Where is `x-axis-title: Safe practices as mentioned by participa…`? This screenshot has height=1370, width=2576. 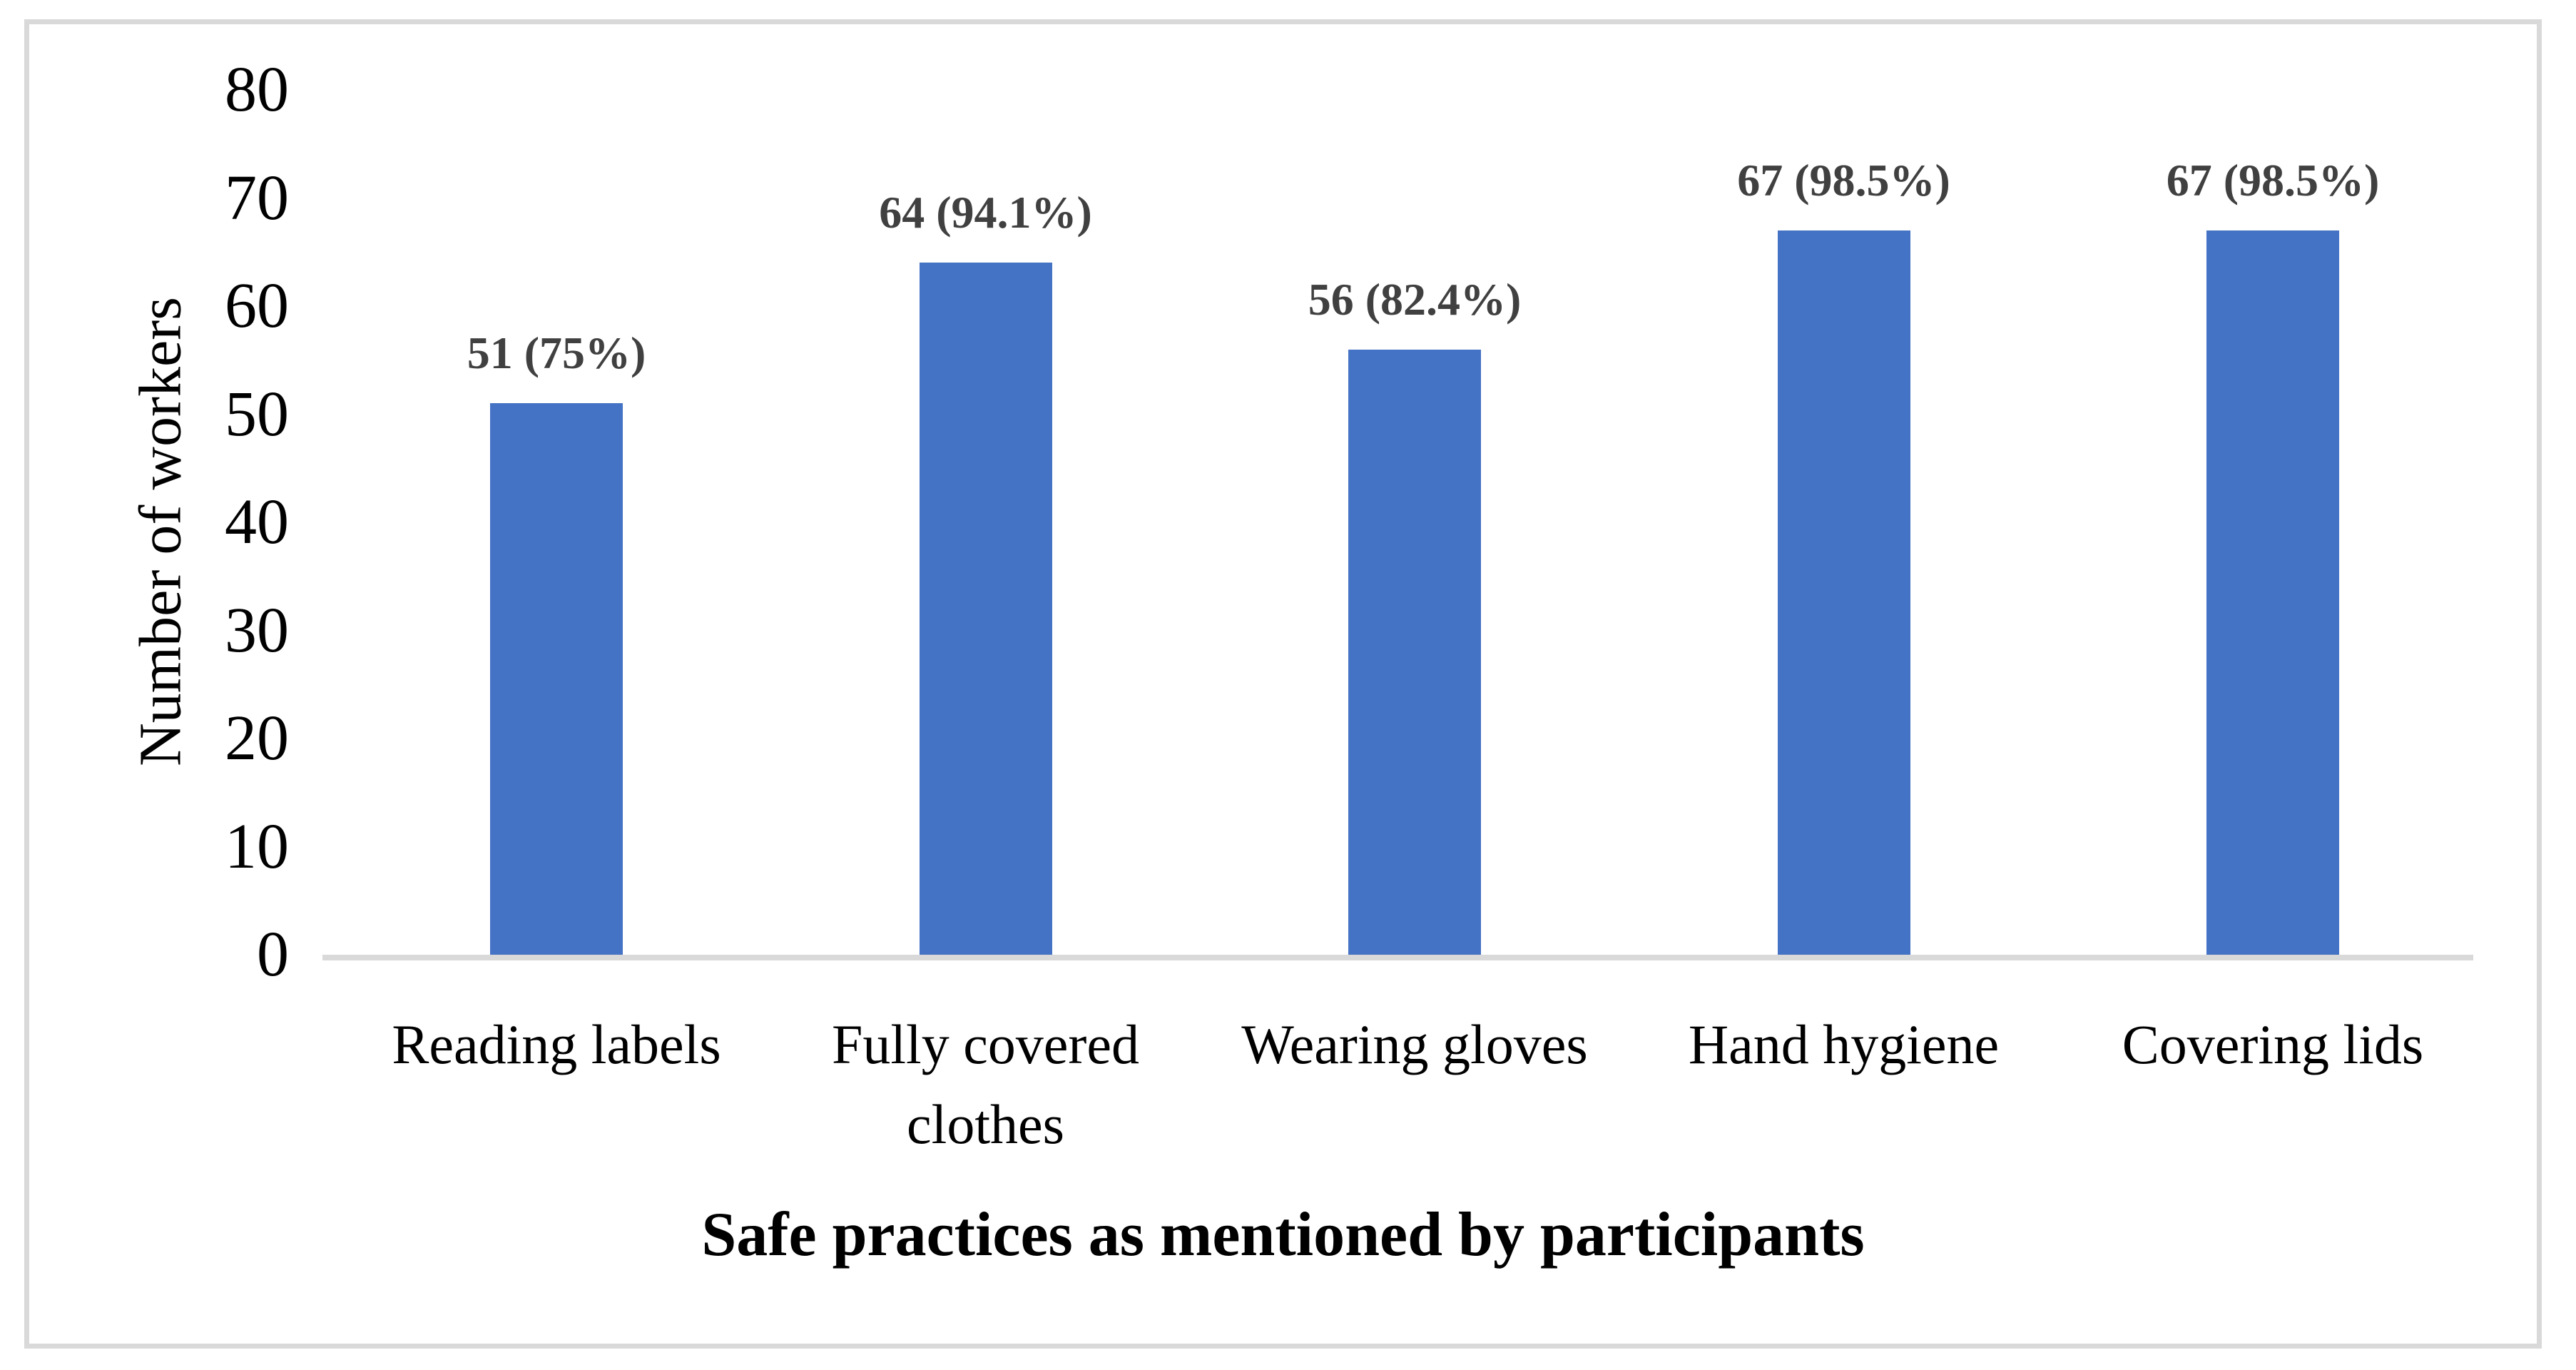 x-axis-title: Safe practices as mentioned by participa… is located at coordinates (1283, 1234).